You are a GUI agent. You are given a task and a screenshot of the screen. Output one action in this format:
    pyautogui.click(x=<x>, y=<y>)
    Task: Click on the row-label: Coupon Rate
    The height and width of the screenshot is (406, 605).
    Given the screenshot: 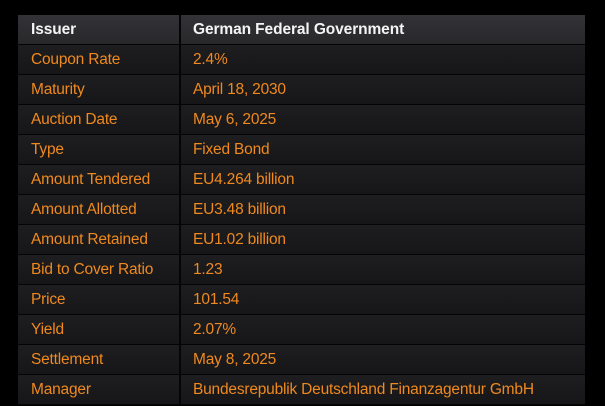 What is the action you would take?
    pyautogui.click(x=99, y=59)
    